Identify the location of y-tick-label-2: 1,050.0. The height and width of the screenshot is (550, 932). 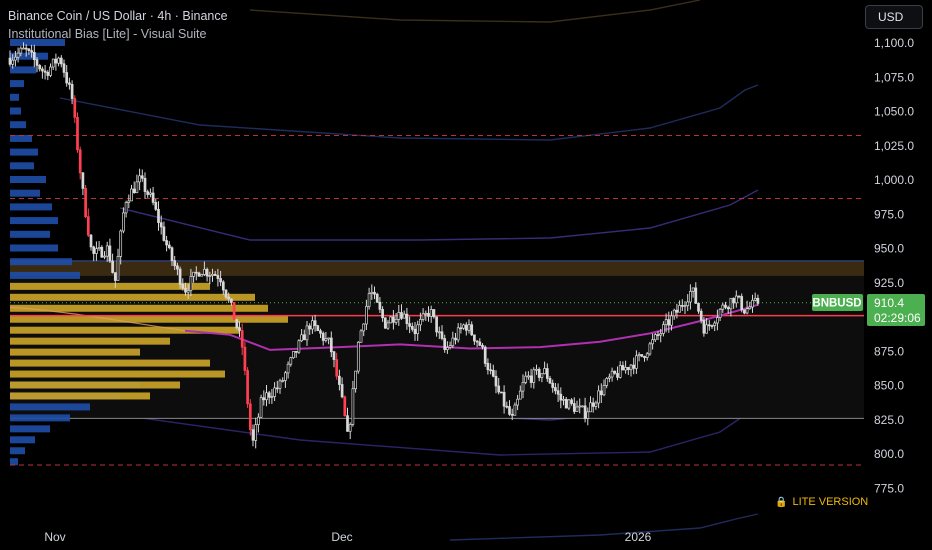
(894, 112).